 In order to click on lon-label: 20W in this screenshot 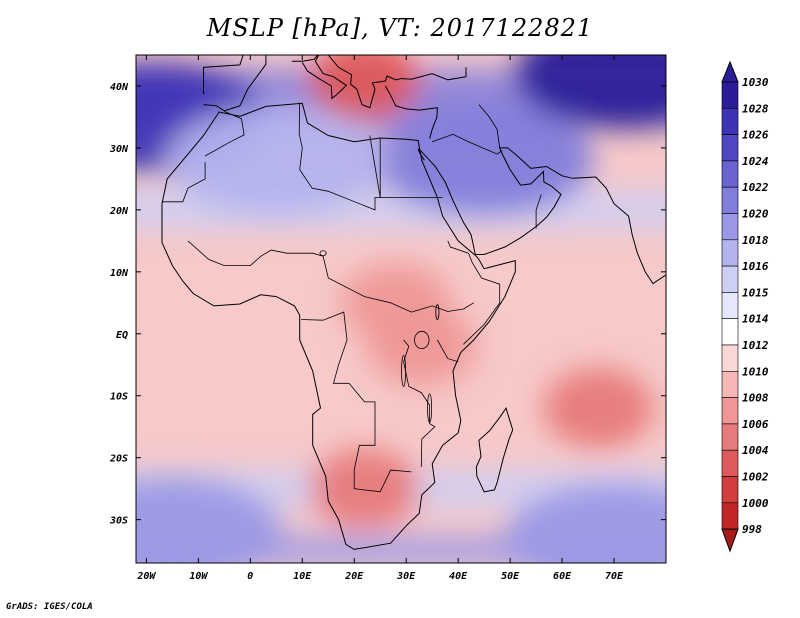, I will do `click(146, 576)`.